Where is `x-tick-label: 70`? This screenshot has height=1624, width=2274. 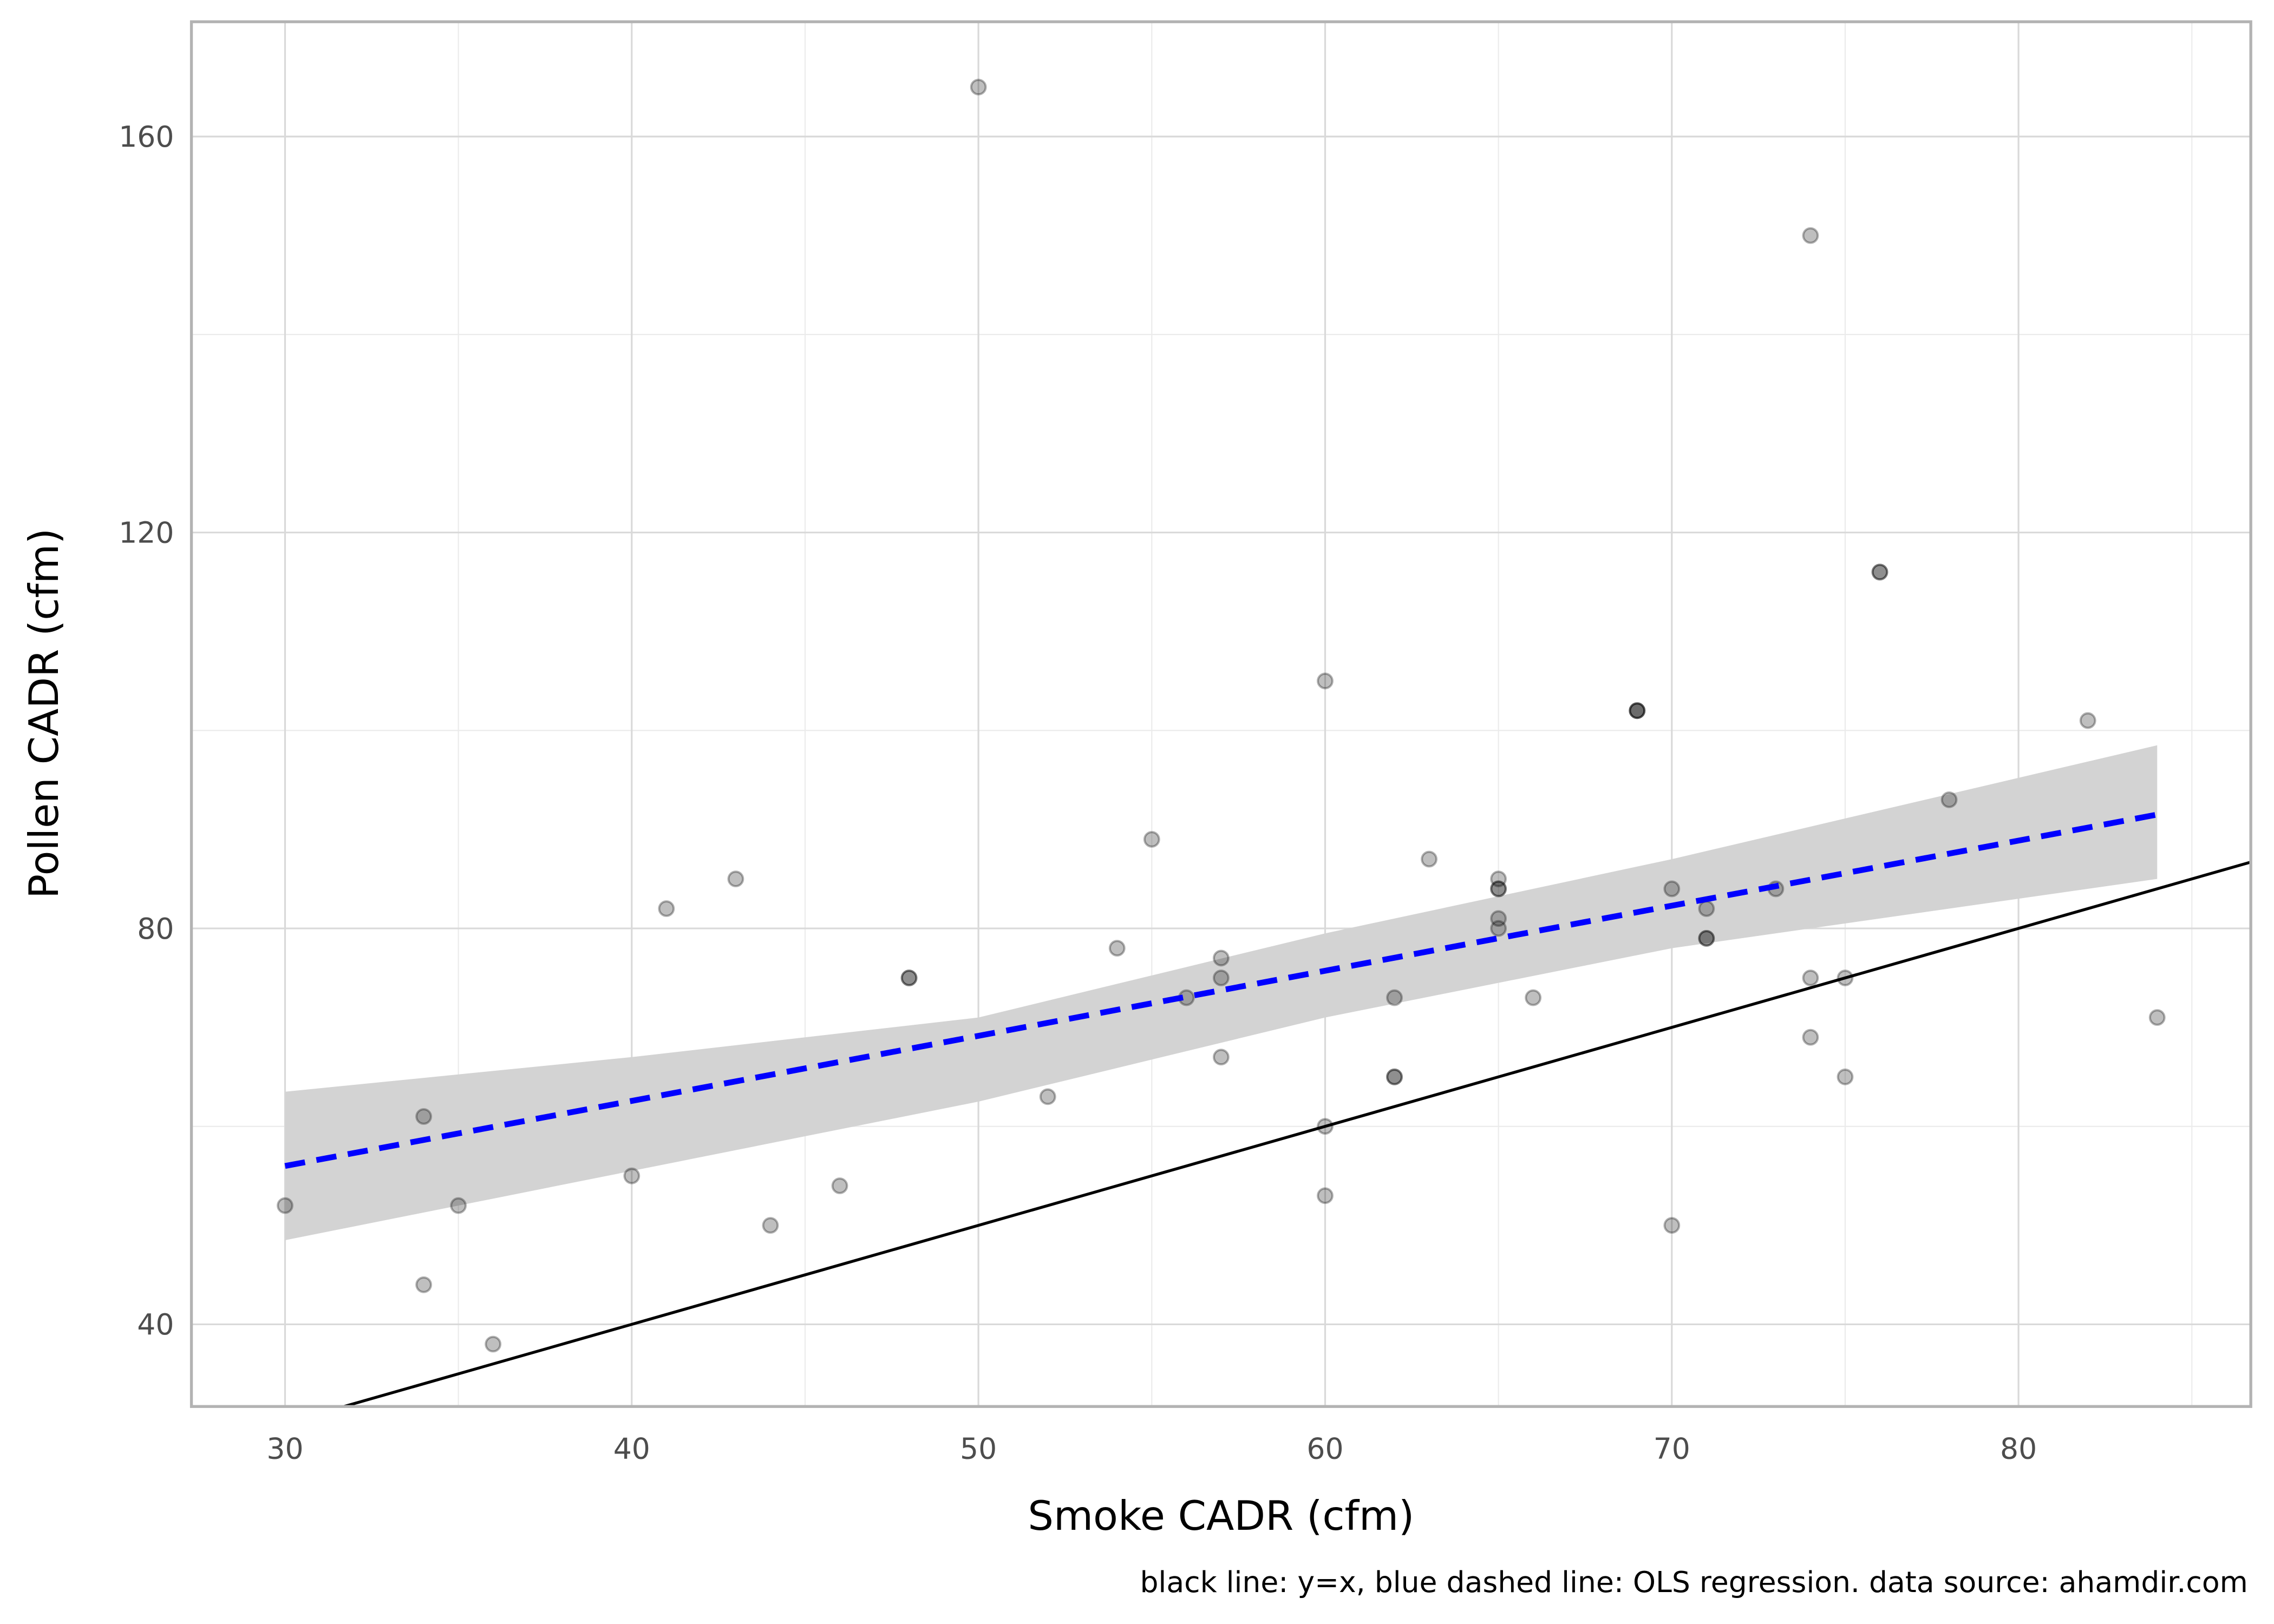 x-tick-label: 70 is located at coordinates (1672, 1449).